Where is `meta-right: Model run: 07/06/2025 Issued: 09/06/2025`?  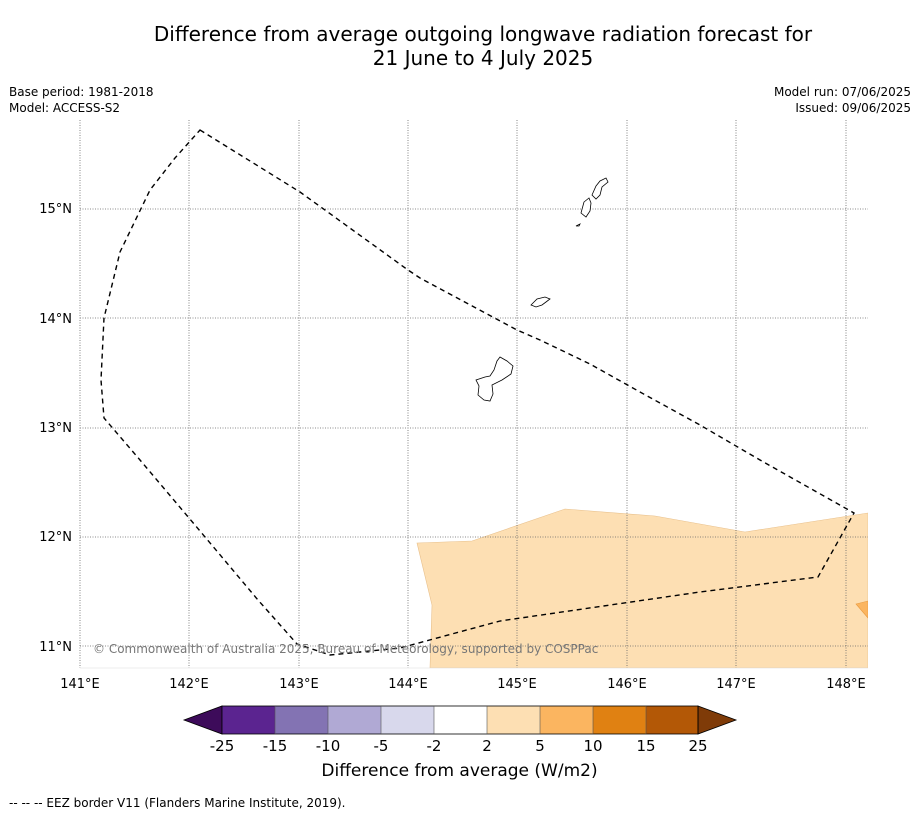
meta-right: Model run: 07/06/2025 Issued: 09/06/2025 is located at coordinates (842, 100).